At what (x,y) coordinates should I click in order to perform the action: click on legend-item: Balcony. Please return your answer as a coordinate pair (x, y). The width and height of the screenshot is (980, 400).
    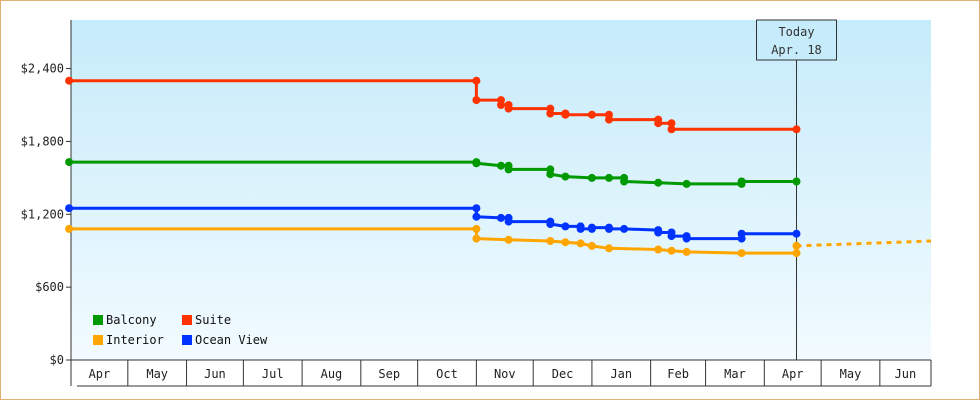
    Looking at the image, I should click on (125, 320).